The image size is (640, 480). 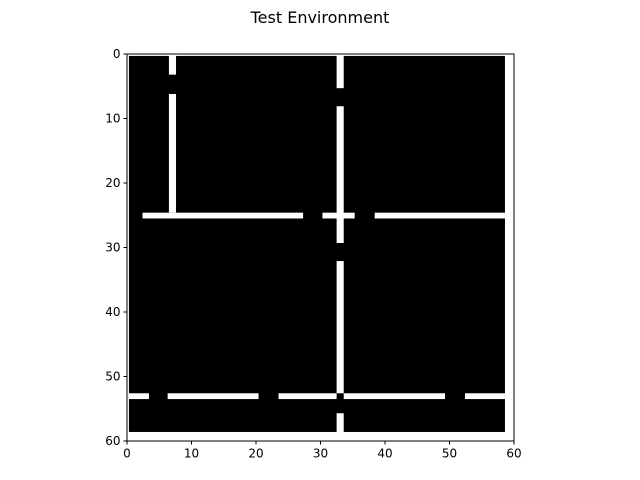 What do you see at coordinates (513, 454) in the screenshot?
I see `x-tick-label-6: 60` at bounding box center [513, 454].